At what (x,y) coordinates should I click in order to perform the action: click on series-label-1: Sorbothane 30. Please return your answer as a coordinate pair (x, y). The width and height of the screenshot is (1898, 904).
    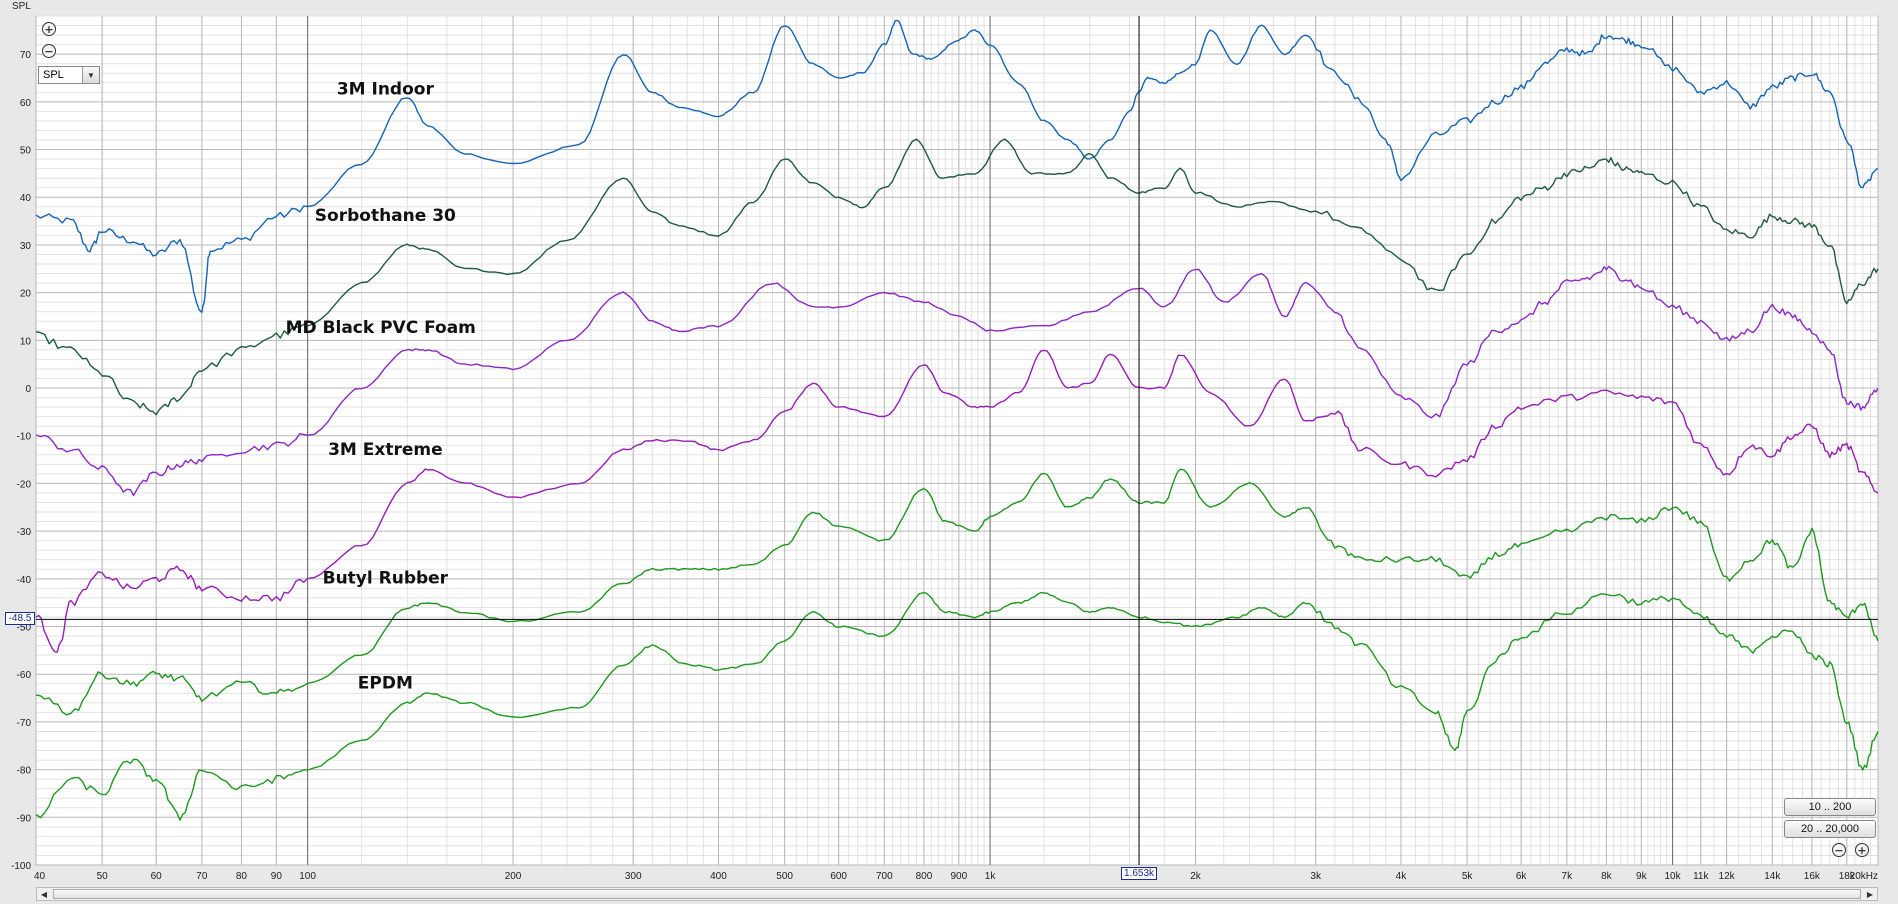
    Looking at the image, I should click on (385, 216).